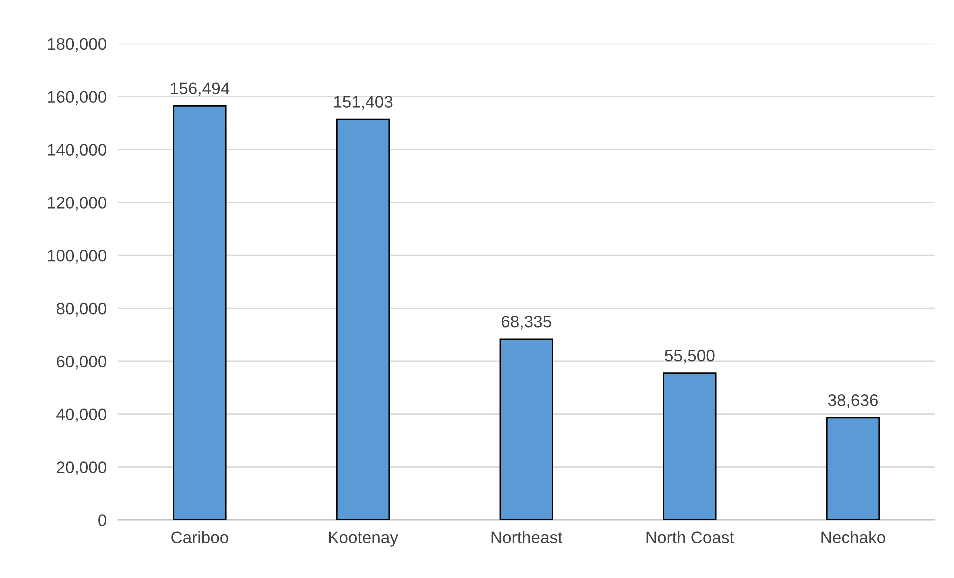  Describe the element at coordinates (200, 537) in the screenshot. I see `x-tick-label: Cariboo` at that location.